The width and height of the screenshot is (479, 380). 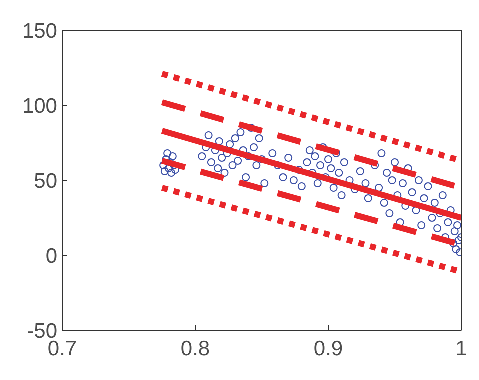 What do you see at coordinates (40, 31) in the screenshot?
I see `y-tick-label: 150` at bounding box center [40, 31].